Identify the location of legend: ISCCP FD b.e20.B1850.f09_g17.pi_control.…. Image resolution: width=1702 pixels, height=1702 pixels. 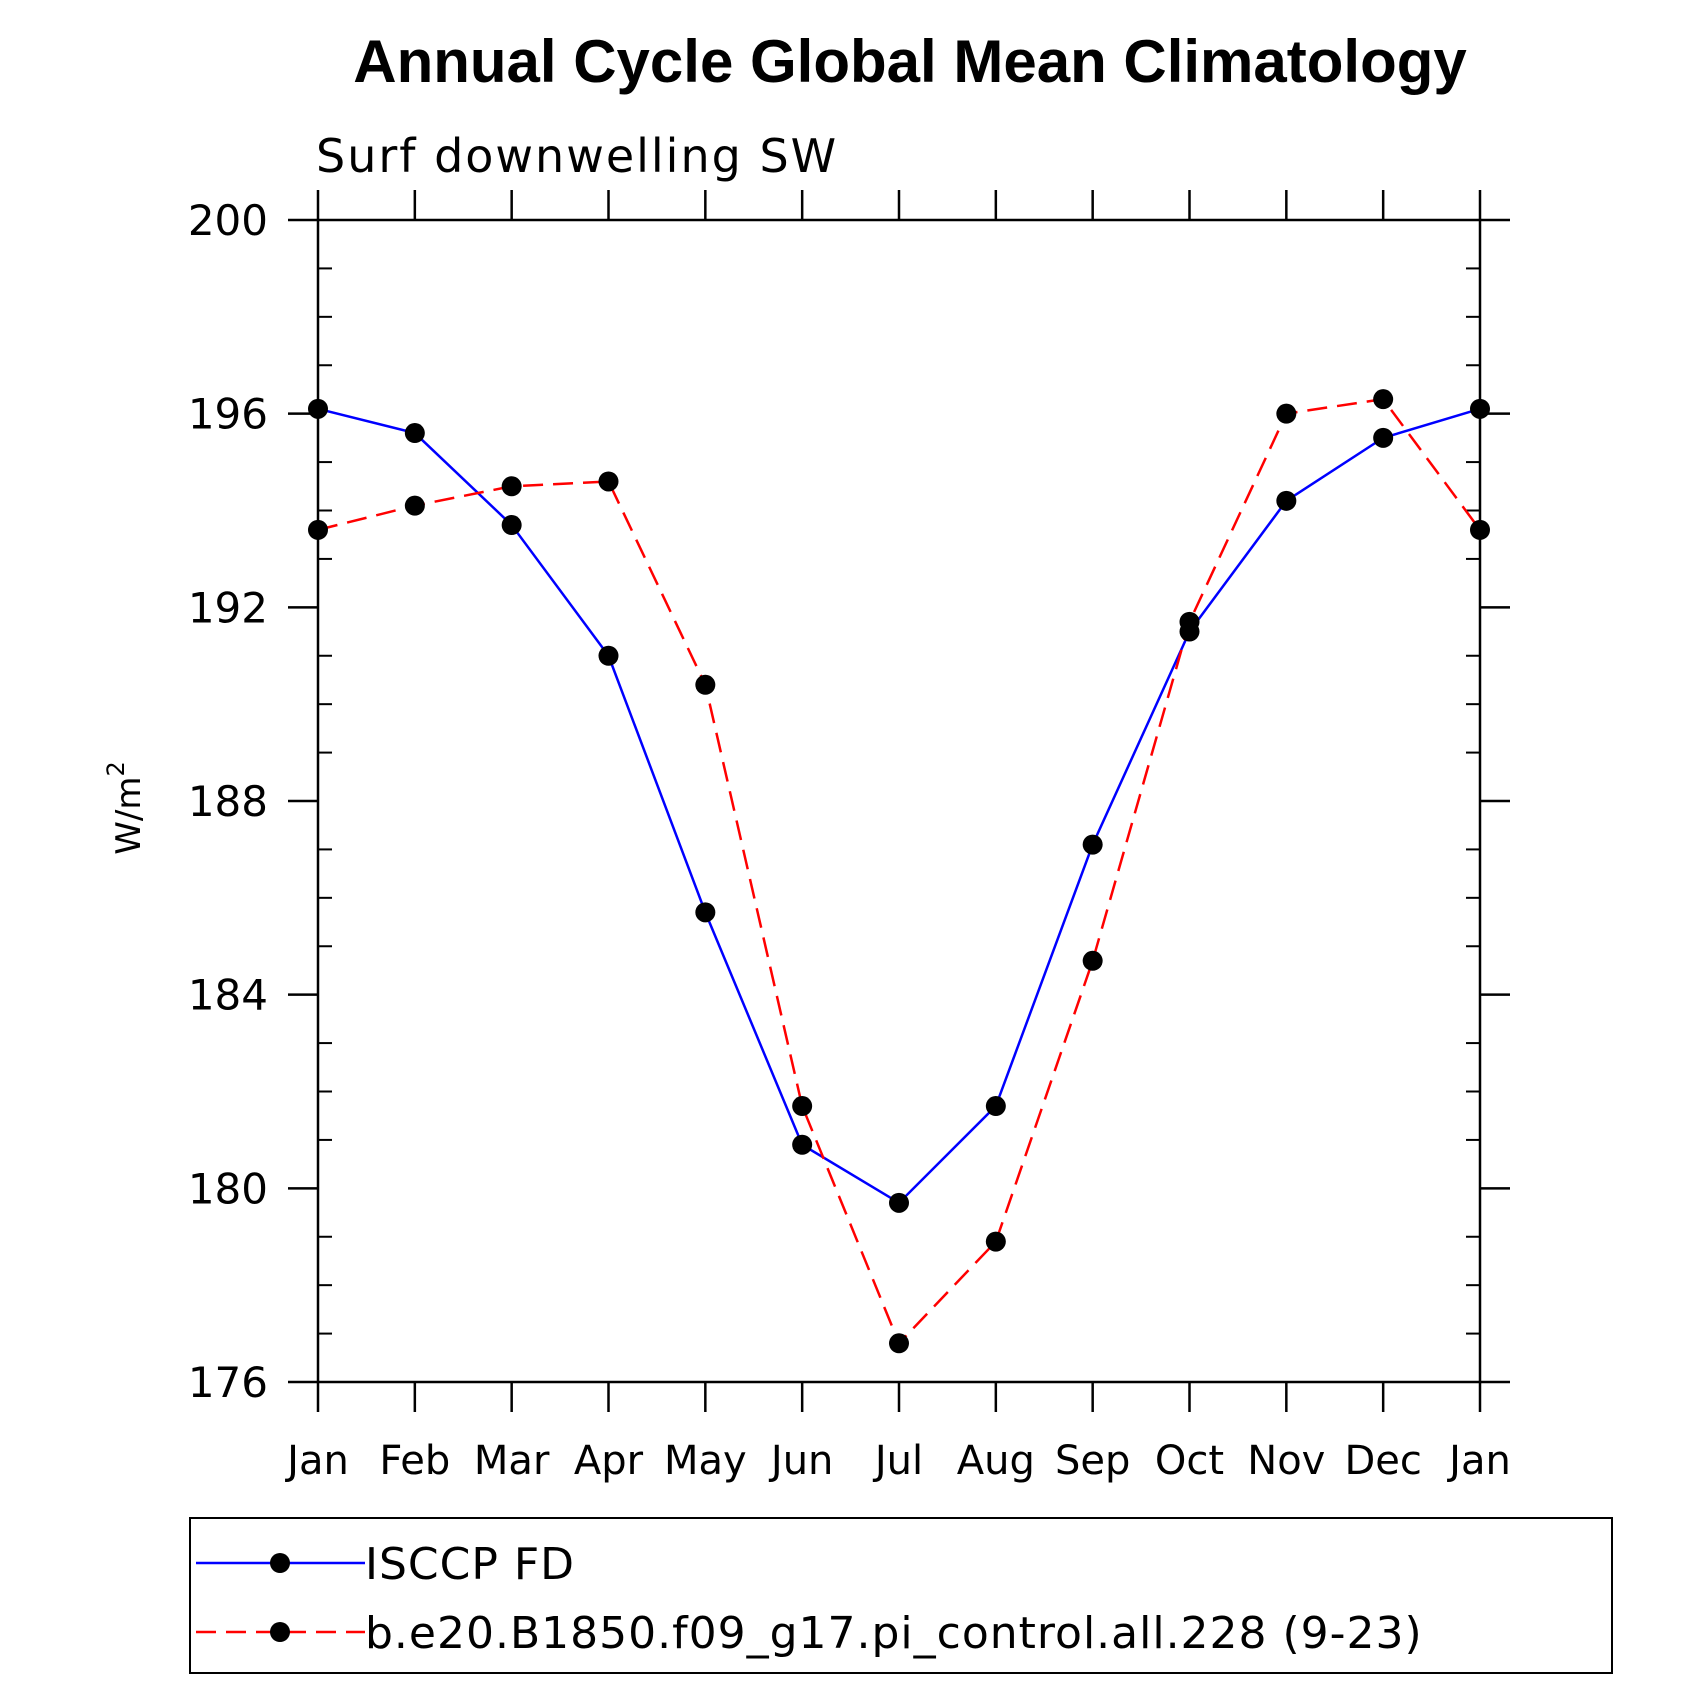
(901, 1595).